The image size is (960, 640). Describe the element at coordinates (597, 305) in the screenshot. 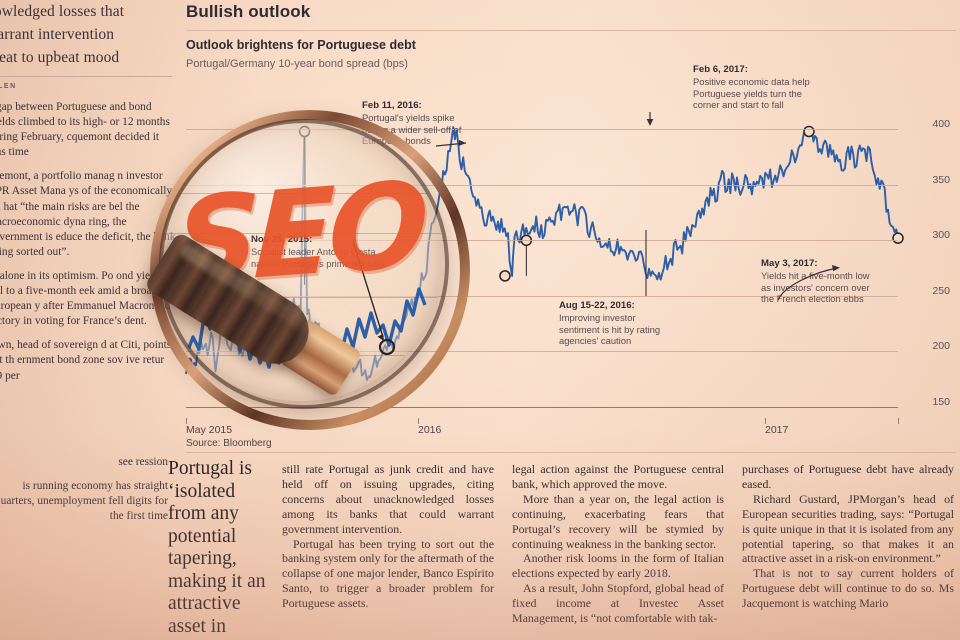

I see `annotation-date: Aug 15-22, 2016:` at that location.